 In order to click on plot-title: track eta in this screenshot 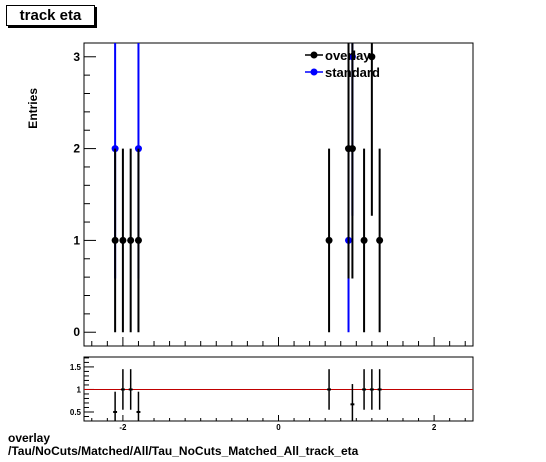, I will do `click(50, 15)`.